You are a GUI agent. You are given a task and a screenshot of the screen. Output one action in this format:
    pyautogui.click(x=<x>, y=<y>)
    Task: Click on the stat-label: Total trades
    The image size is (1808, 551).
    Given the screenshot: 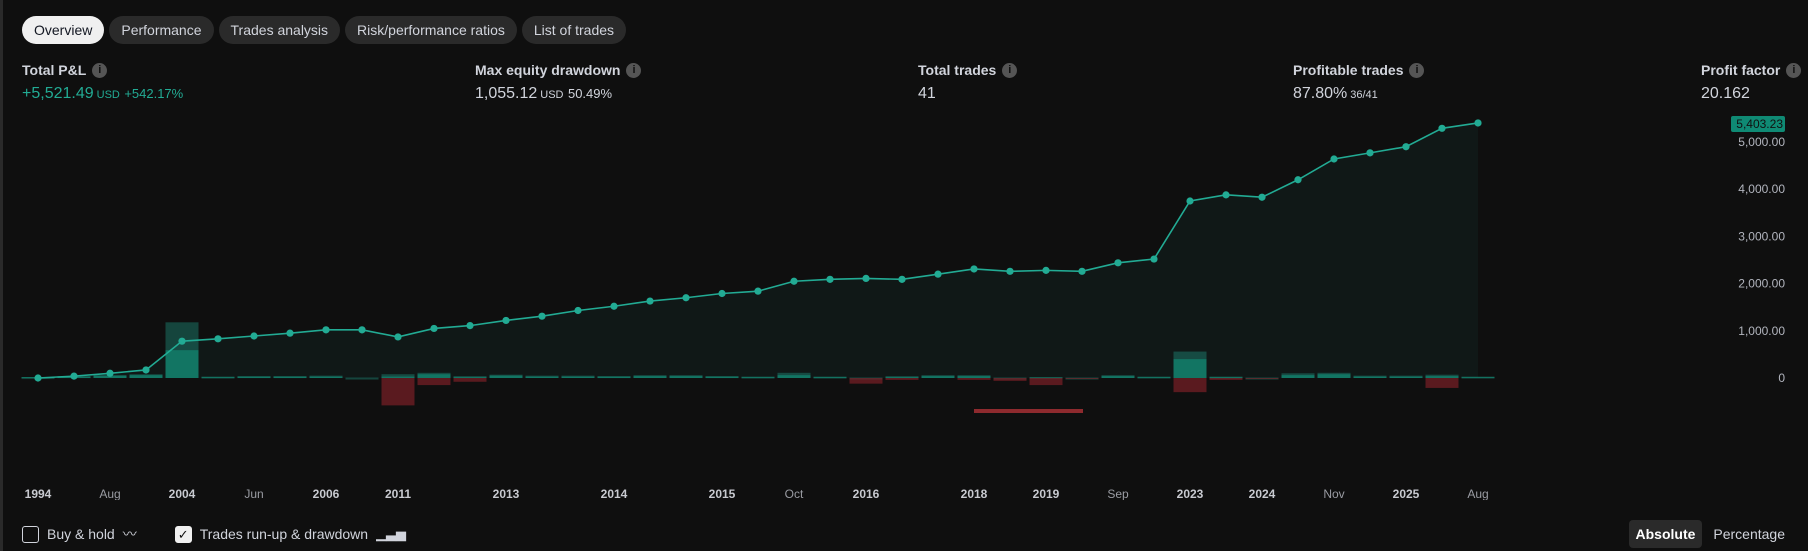 What is the action you would take?
    pyautogui.click(x=957, y=70)
    